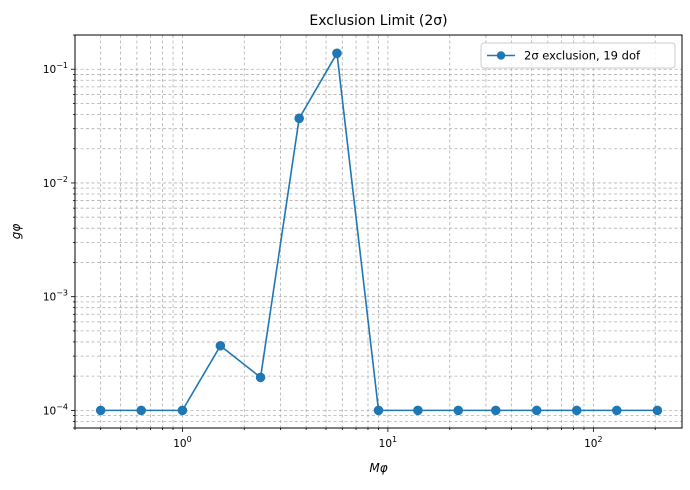 The height and width of the screenshot is (490, 690). Describe the element at coordinates (182, 442) in the screenshot. I see `x-tick-label: 10⁰` at that location.